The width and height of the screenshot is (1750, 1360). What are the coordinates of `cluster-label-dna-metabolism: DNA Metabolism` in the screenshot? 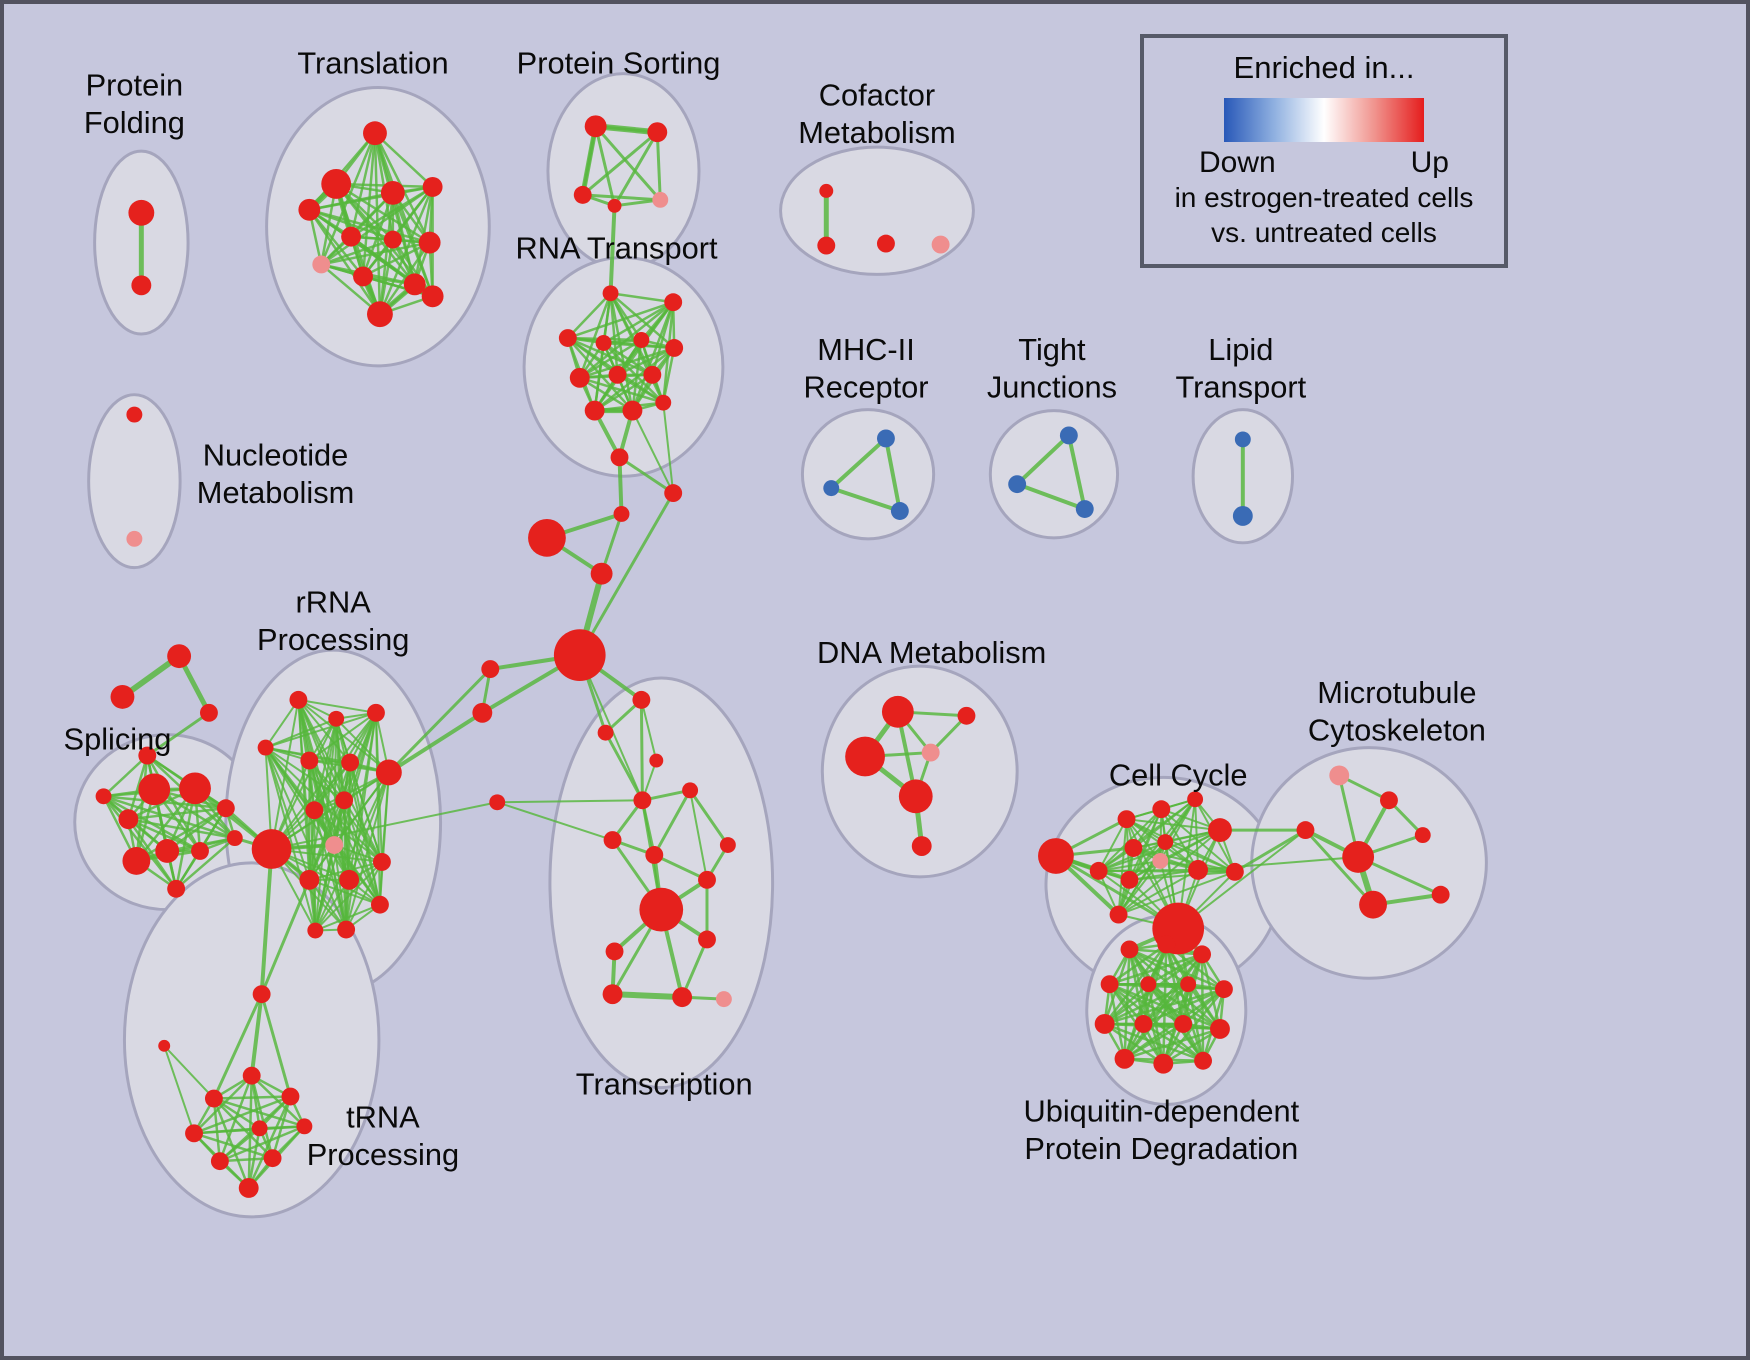 It's located at (931, 652).